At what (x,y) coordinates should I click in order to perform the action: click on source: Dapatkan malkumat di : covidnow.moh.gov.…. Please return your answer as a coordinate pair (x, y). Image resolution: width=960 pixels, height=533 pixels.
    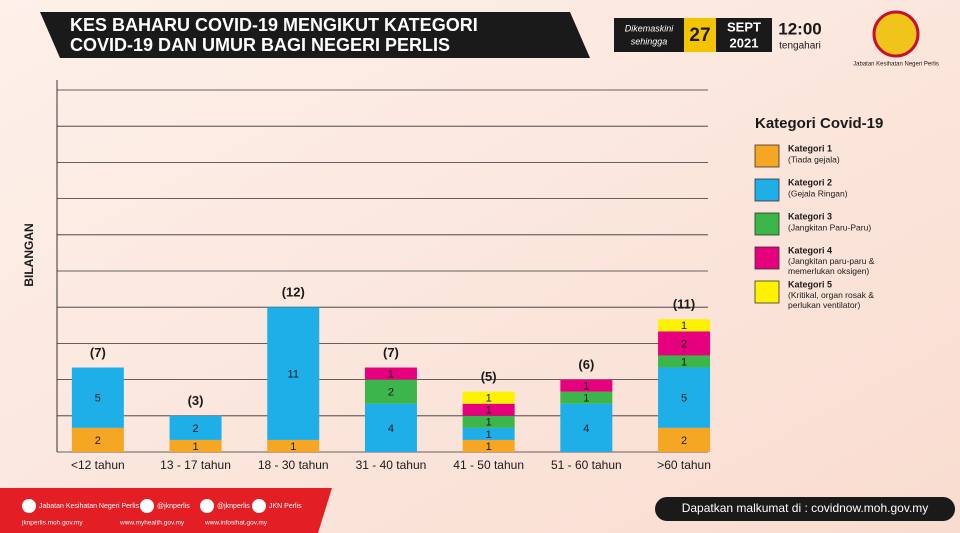
    Looking at the image, I should click on (805, 508).